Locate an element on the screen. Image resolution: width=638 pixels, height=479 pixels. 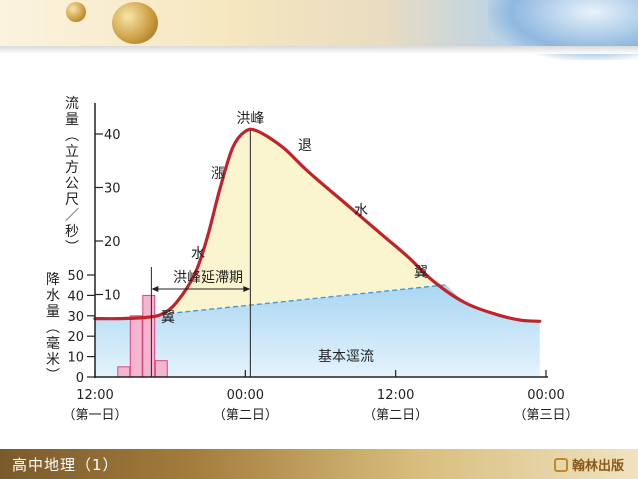
lag-arrow-right-head is located at coordinates (247, 289).